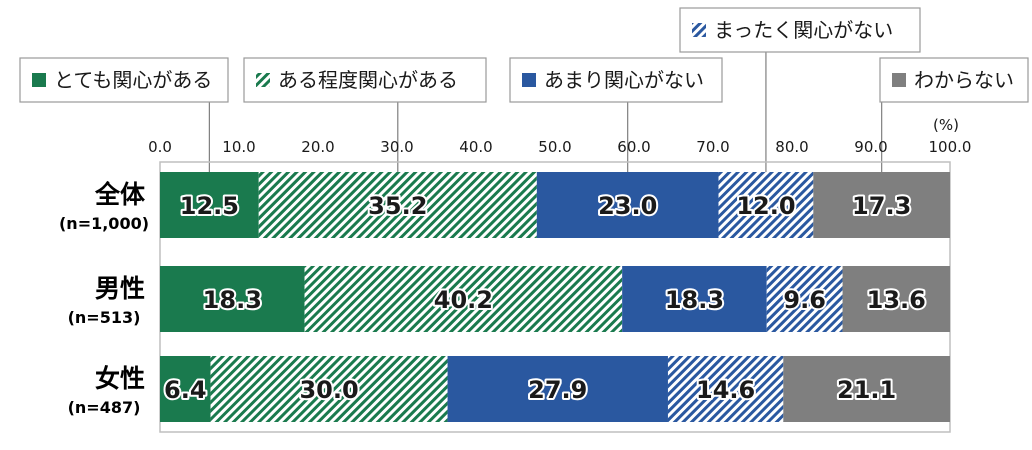  What do you see at coordinates (104, 407) in the screenshot?
I see `category-sample-size: (n=487)` at bounding box center [104, 407].